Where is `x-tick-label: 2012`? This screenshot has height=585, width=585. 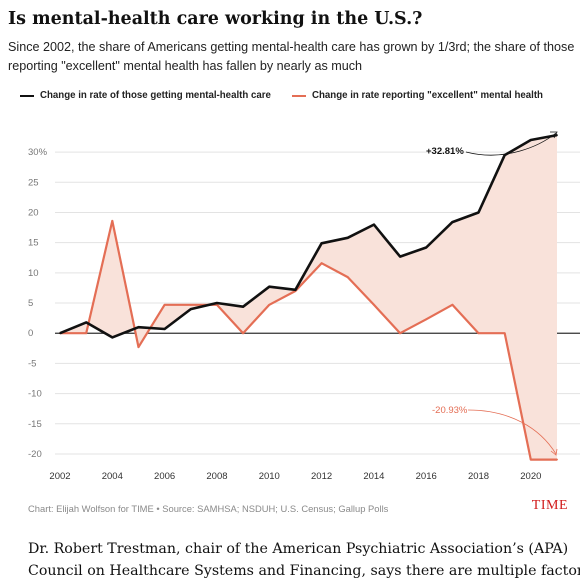 x-tick-label: 2012 is located at coordinates (321, 475).